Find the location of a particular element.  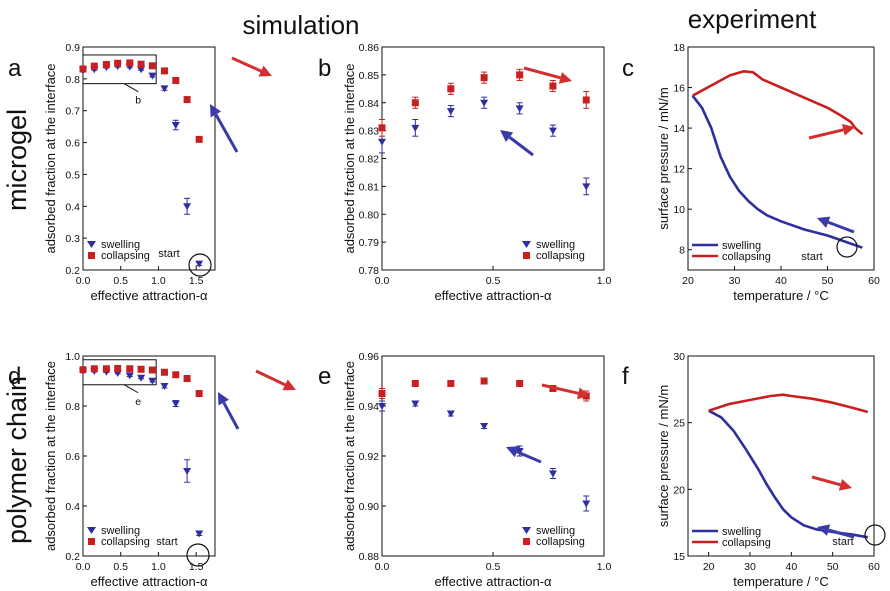

y-tick-label: 0.79 is located at coordinates (369, 243).